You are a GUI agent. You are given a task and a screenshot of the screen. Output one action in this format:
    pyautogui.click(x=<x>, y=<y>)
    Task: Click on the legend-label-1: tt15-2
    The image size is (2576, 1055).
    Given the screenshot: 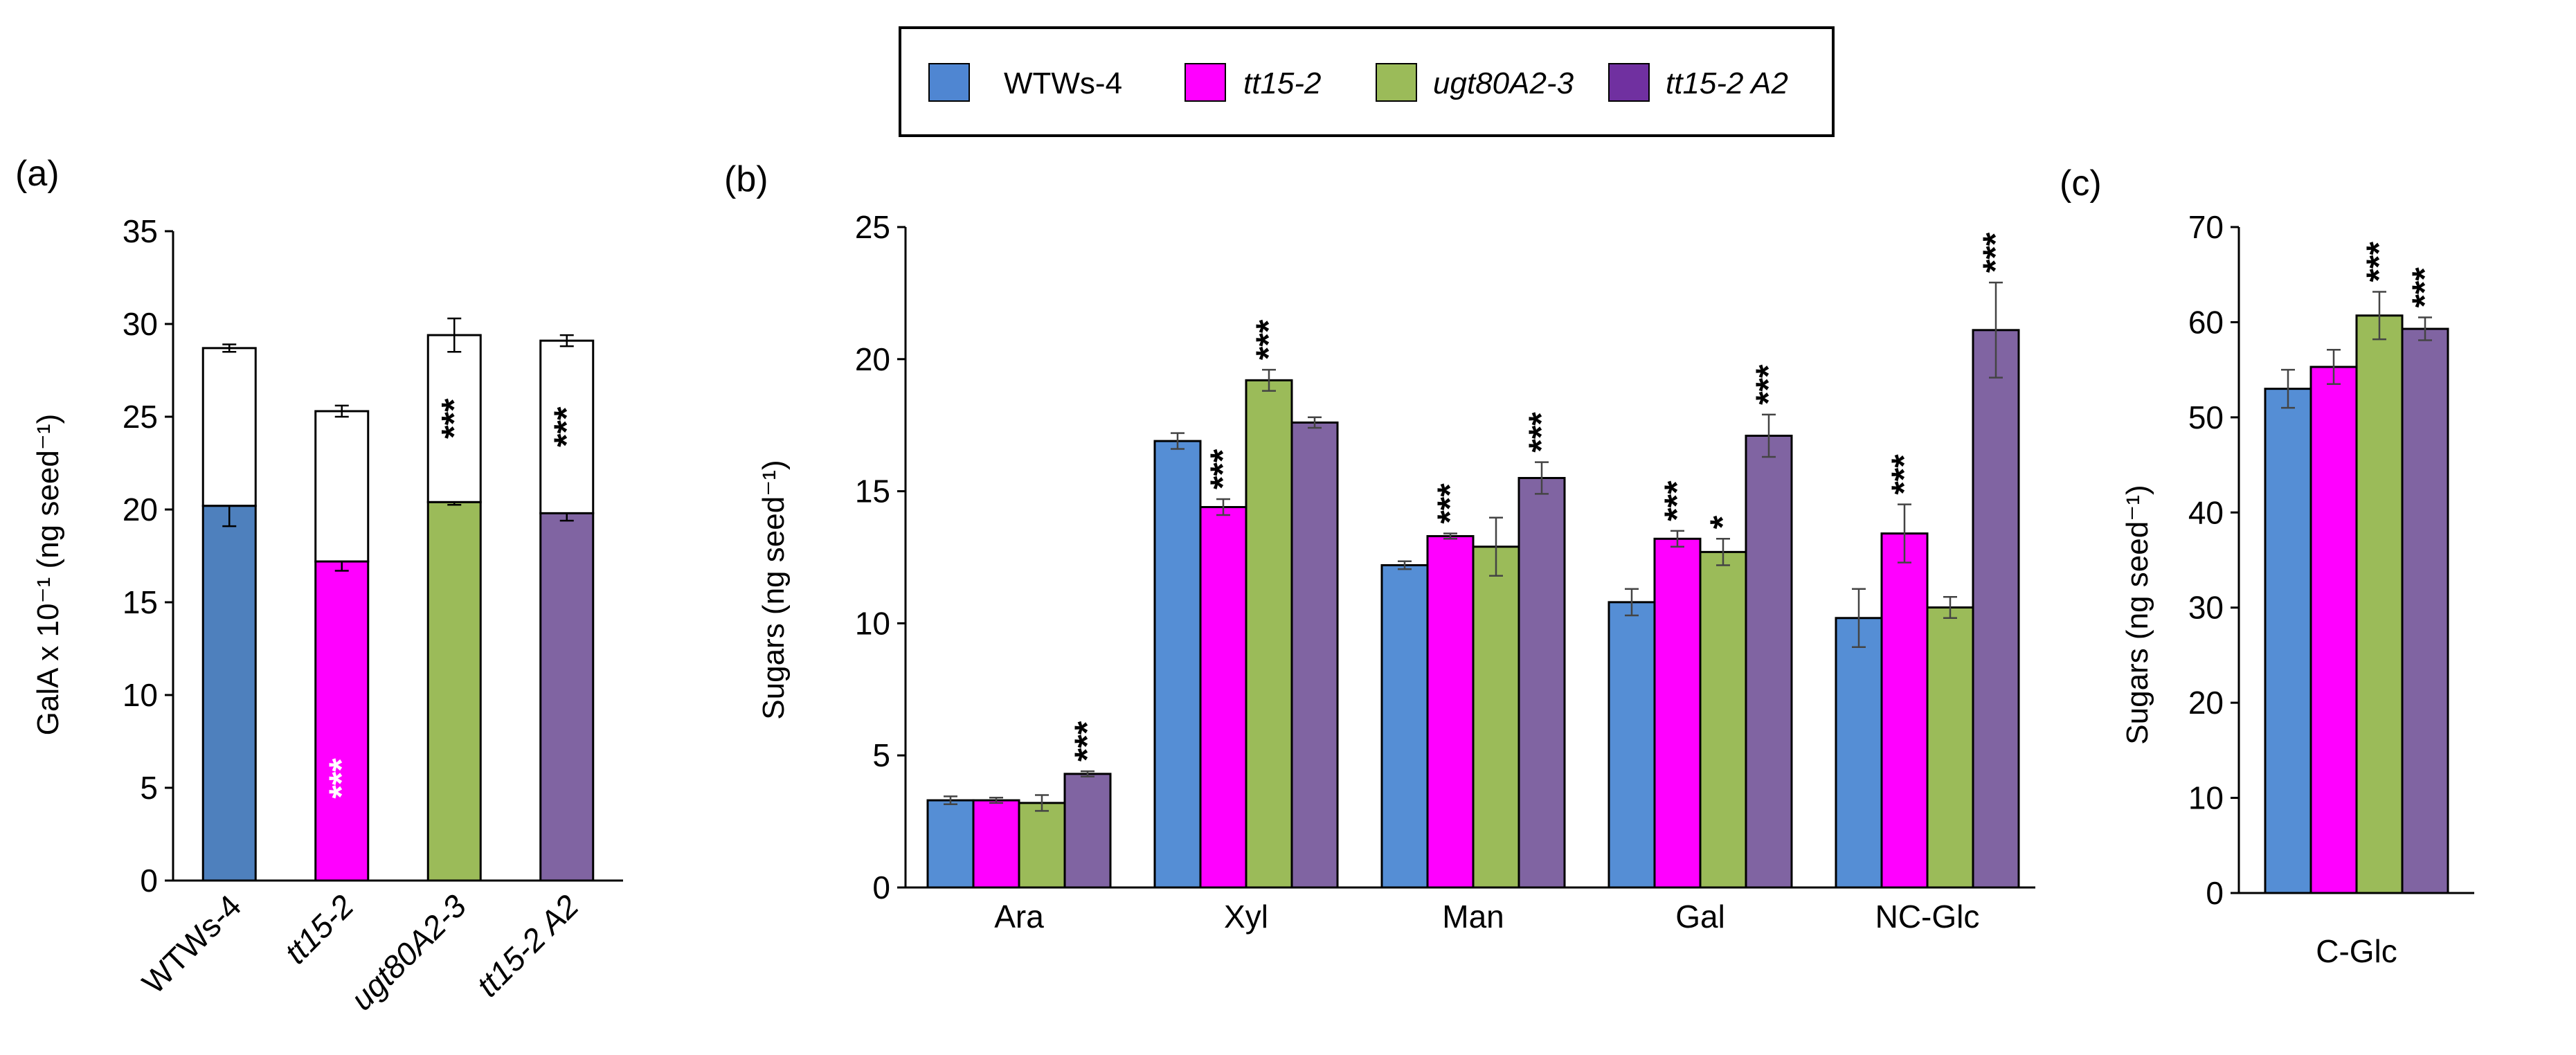 What is the action you would take?
    pyautogui.click(x=1282, y=83)
    